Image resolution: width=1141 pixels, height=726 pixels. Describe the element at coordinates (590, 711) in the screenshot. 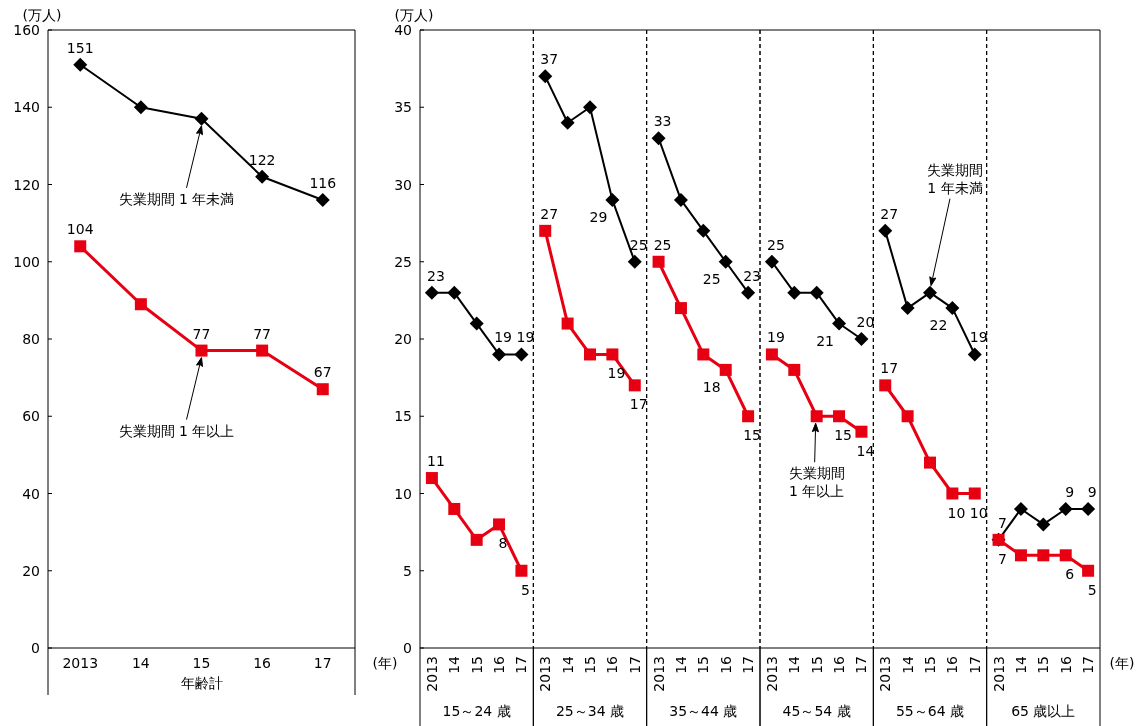

I see `x-axis-title: 25～34 歳` at that location.